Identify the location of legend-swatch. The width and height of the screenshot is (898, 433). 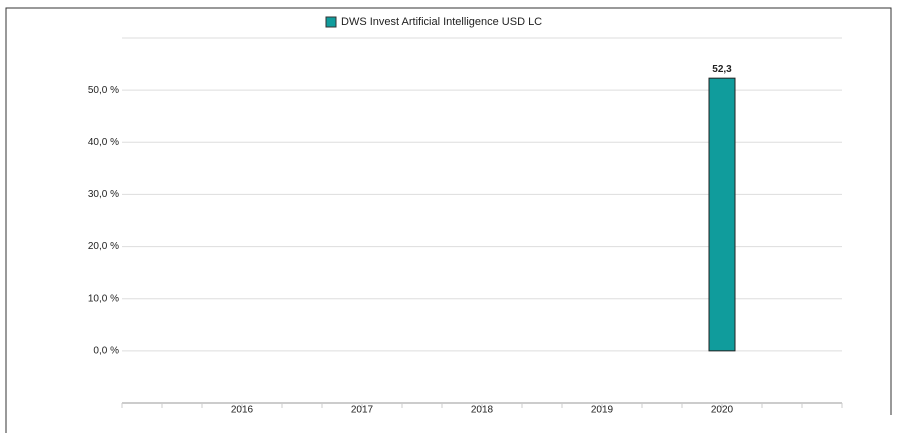
(331, 22).